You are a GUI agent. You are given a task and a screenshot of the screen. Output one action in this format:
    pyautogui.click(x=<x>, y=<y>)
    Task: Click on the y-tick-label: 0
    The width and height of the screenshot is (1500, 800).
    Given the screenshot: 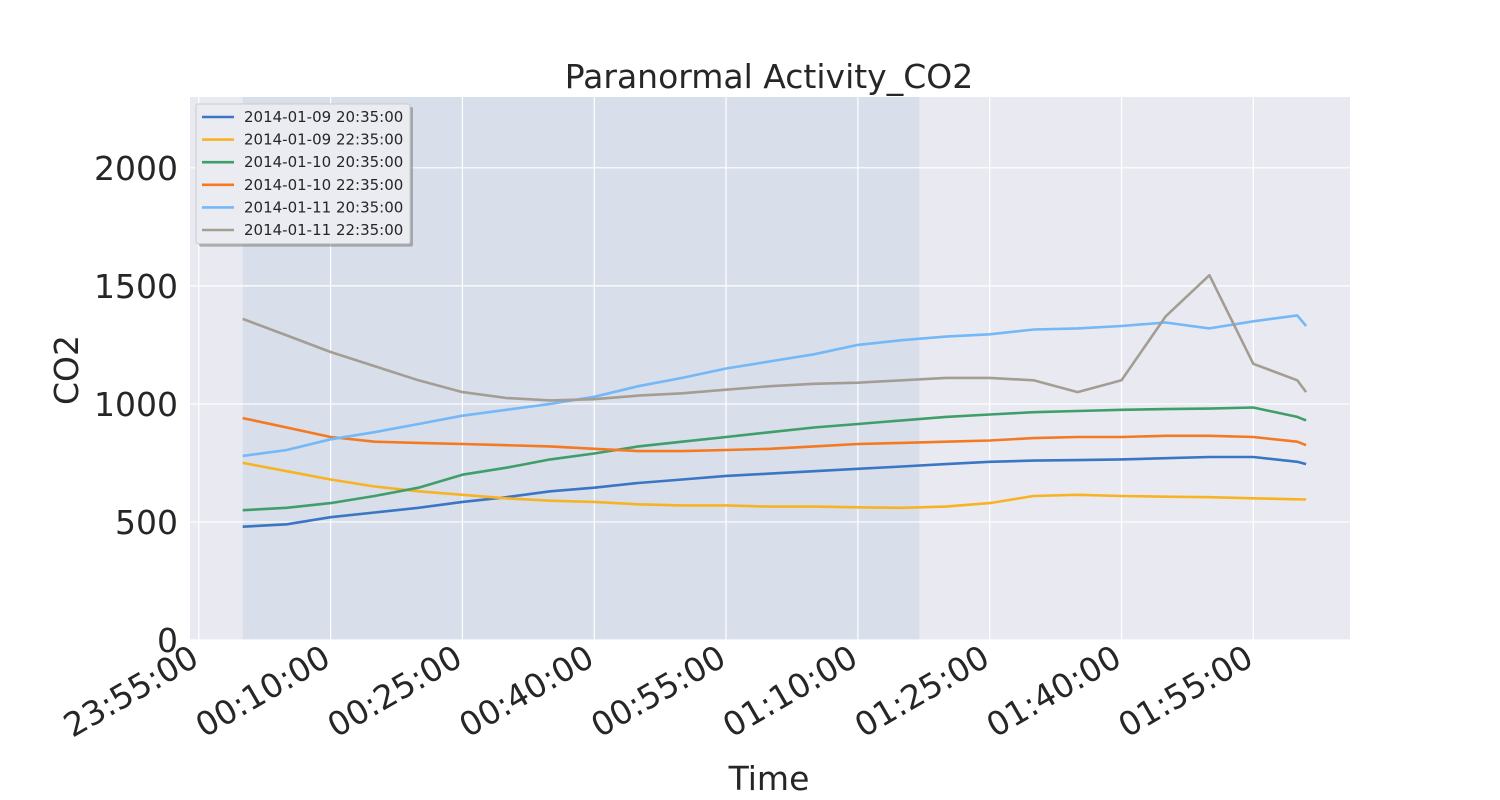 What is the action you would take?
    pyautogui.click(x=167, y=640)
    